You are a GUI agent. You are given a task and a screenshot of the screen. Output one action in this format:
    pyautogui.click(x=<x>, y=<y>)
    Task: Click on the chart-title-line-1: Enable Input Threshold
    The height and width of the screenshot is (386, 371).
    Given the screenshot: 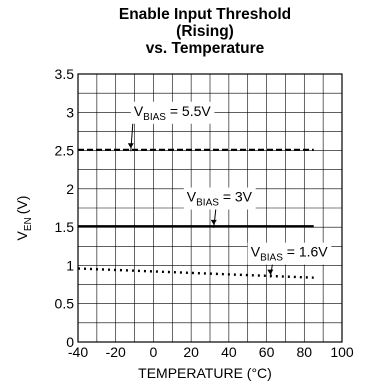 What is the action you would take?
    pyautogui.click(x=205, y=14)
    